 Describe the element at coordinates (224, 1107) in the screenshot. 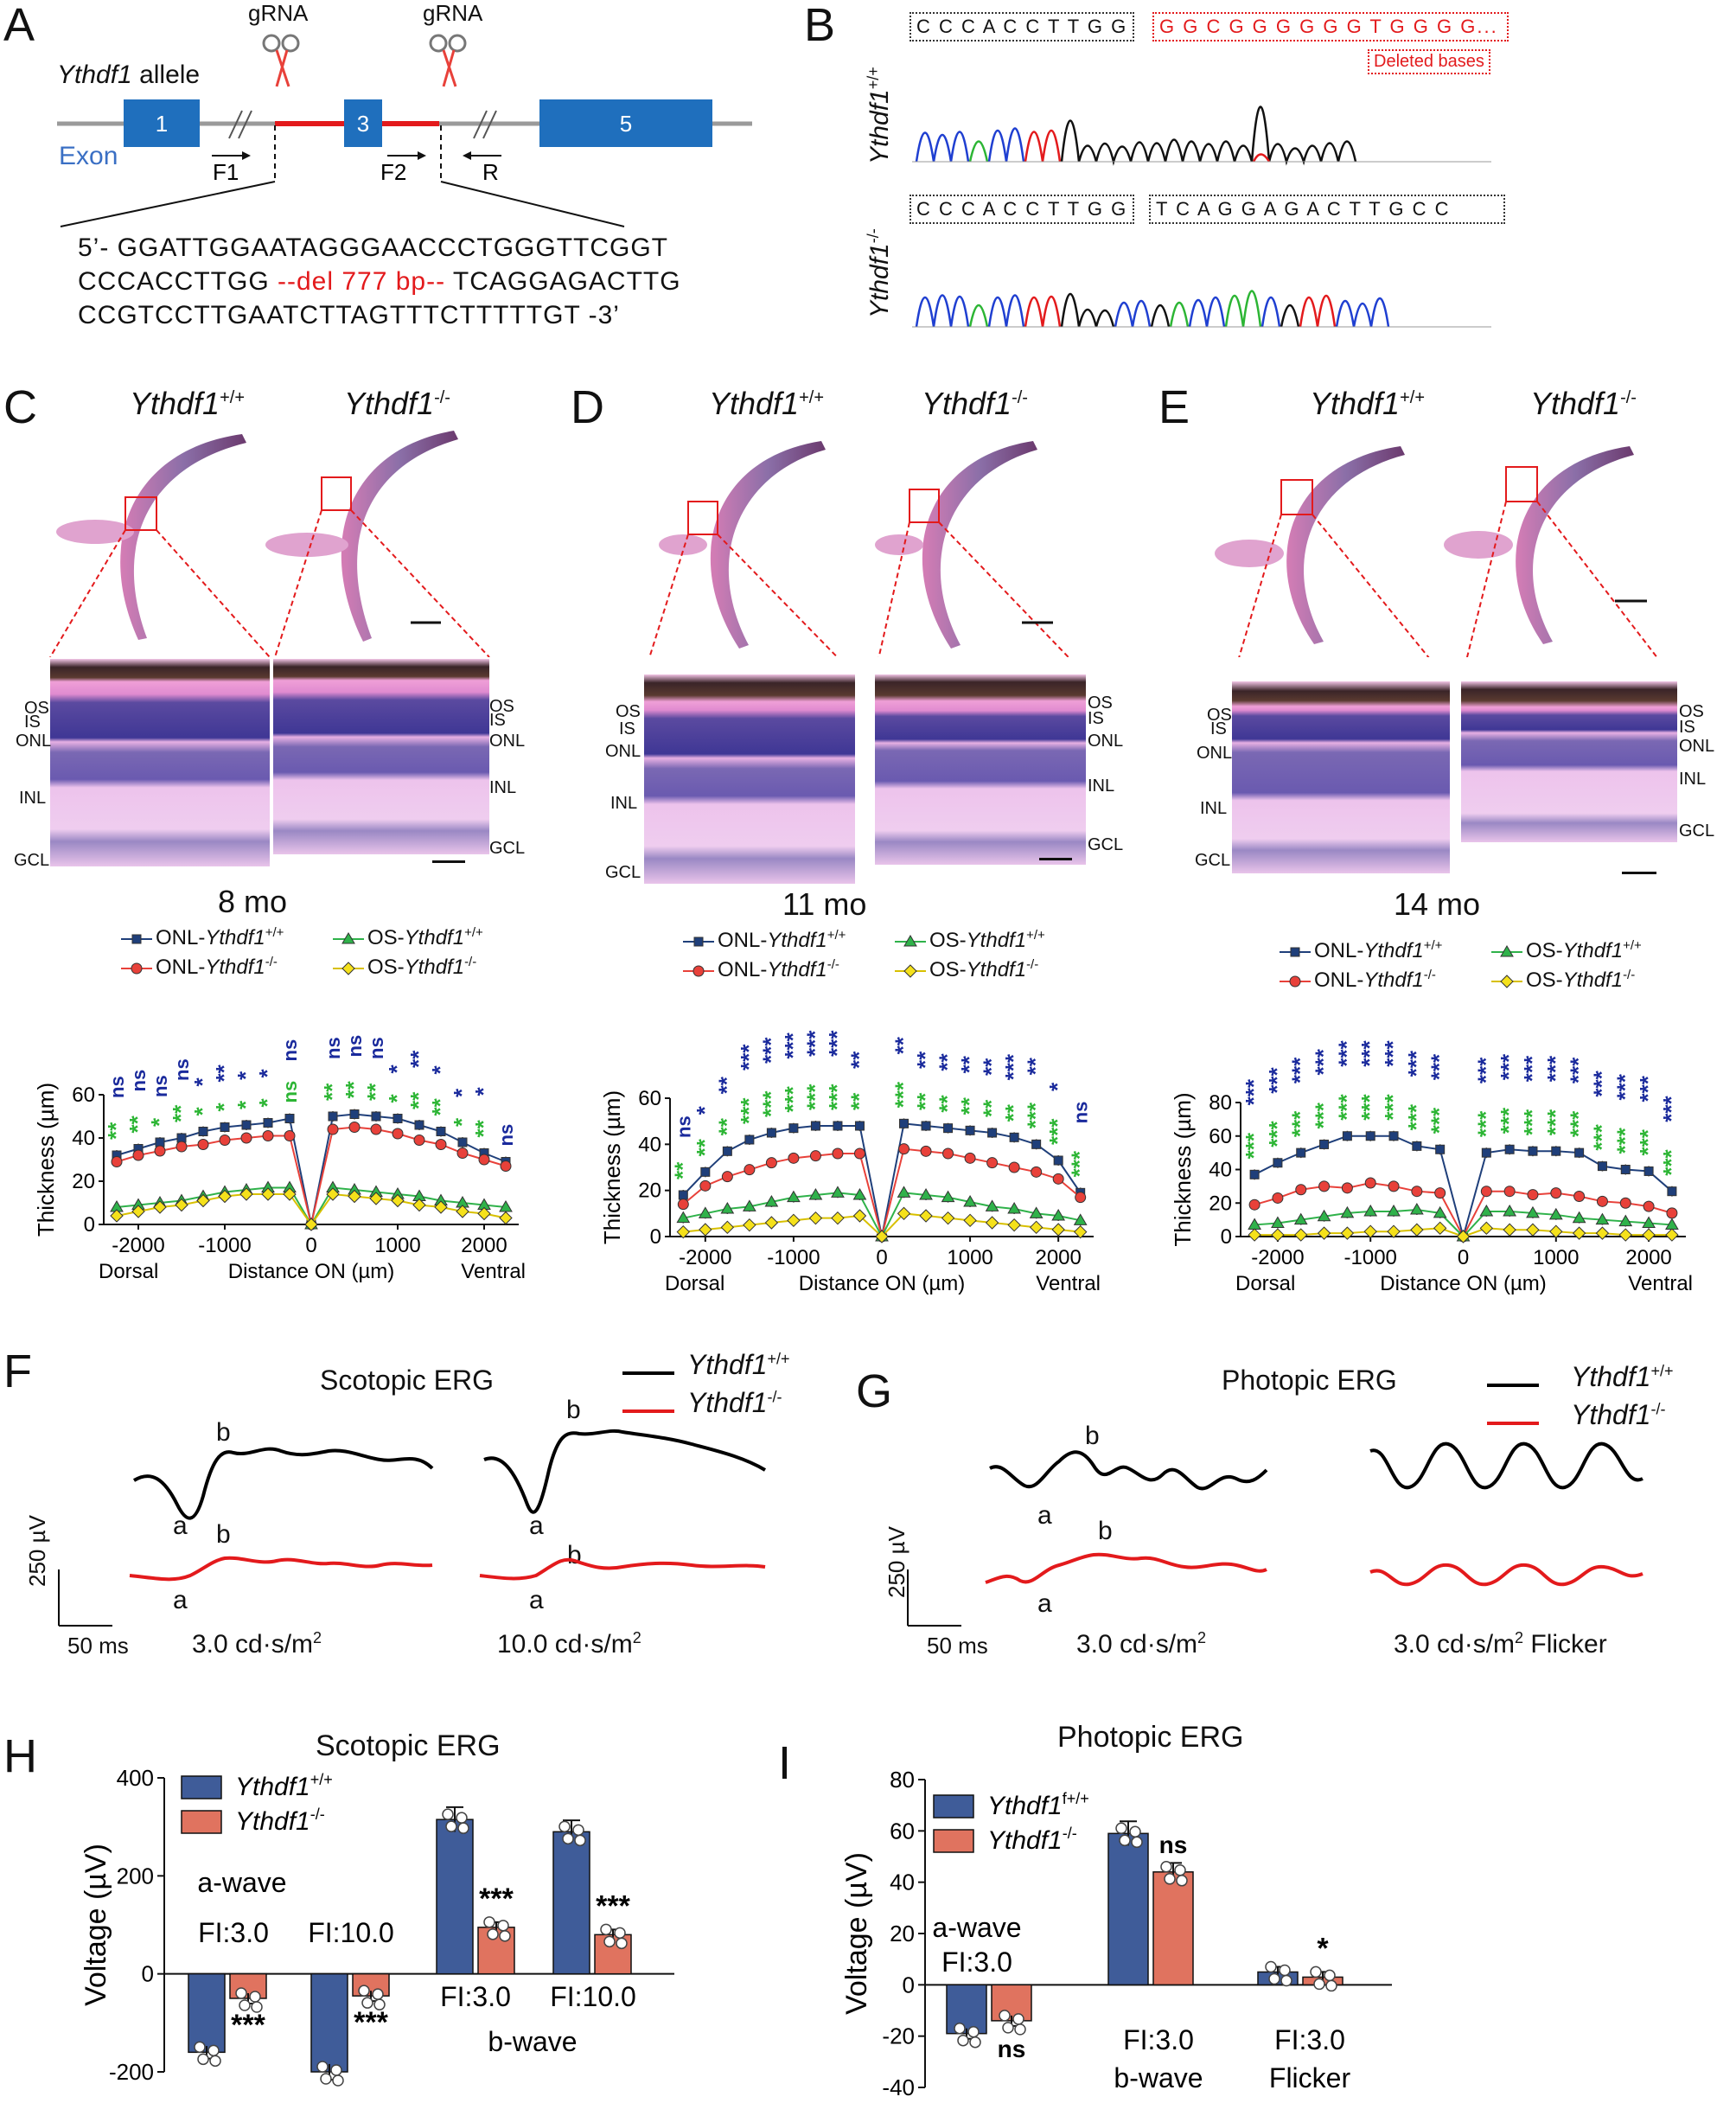

I see `significance-os: *` at that location.